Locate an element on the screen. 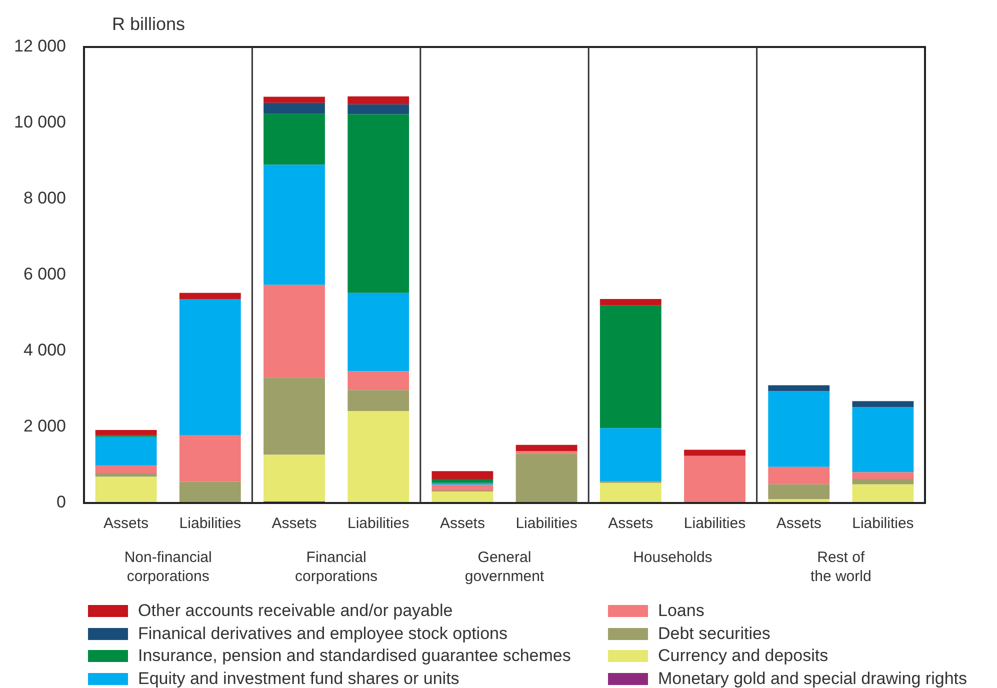 This screenshot has height=688, width=997. y-tick-label: 4 000 is located at coordinates (44, 350).